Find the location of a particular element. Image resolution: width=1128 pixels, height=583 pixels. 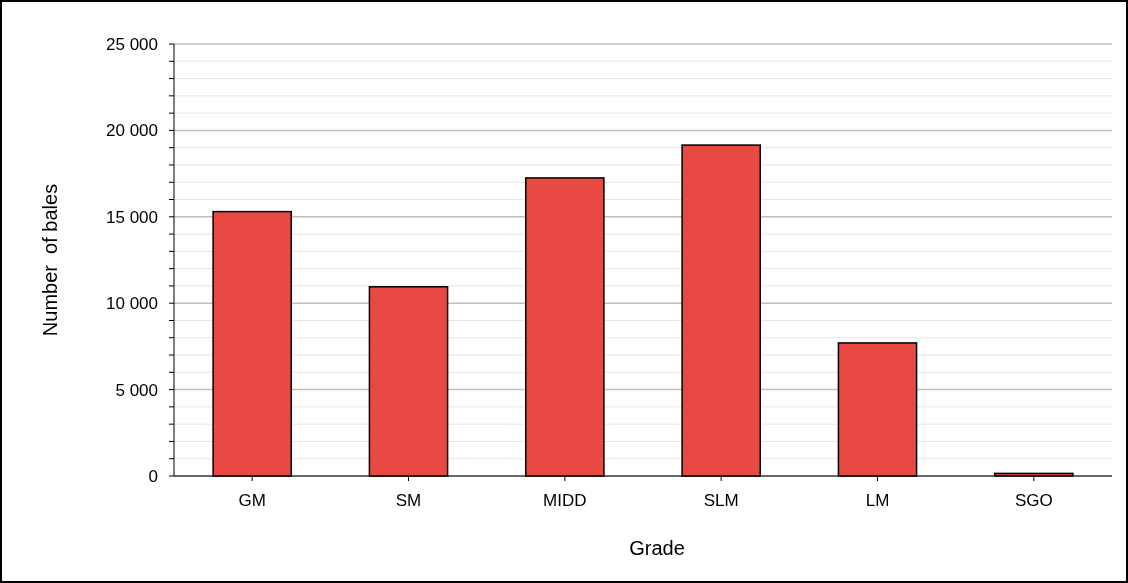

x-axis-title: Grade is located at coordinates (657, 548).